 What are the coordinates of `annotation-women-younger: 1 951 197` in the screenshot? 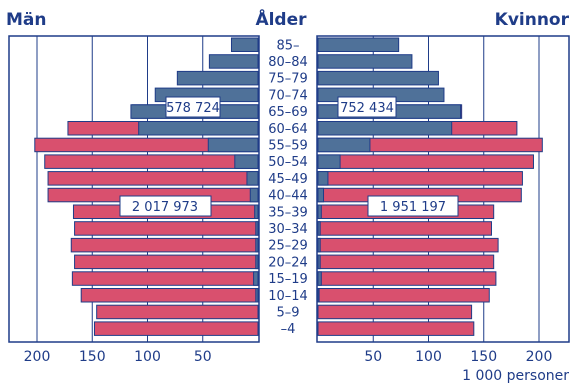 It's located at (413, 206).